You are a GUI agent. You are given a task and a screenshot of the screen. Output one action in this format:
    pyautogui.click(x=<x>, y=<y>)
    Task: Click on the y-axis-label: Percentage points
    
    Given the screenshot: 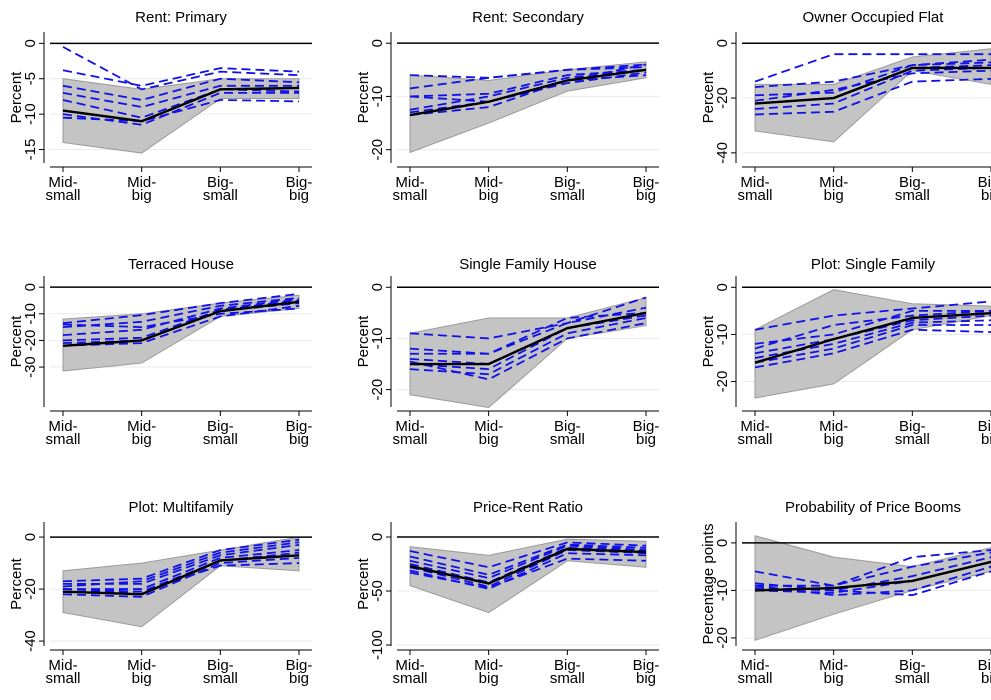 What is the action you would take?
    pyautogui.click(x=708, y=584)
    